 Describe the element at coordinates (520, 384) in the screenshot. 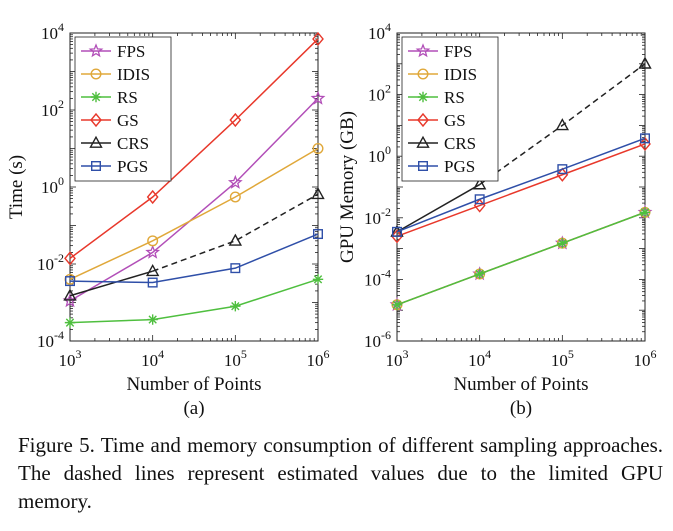

I see `panel-b-x-axis-label: Number of Points` at that location.